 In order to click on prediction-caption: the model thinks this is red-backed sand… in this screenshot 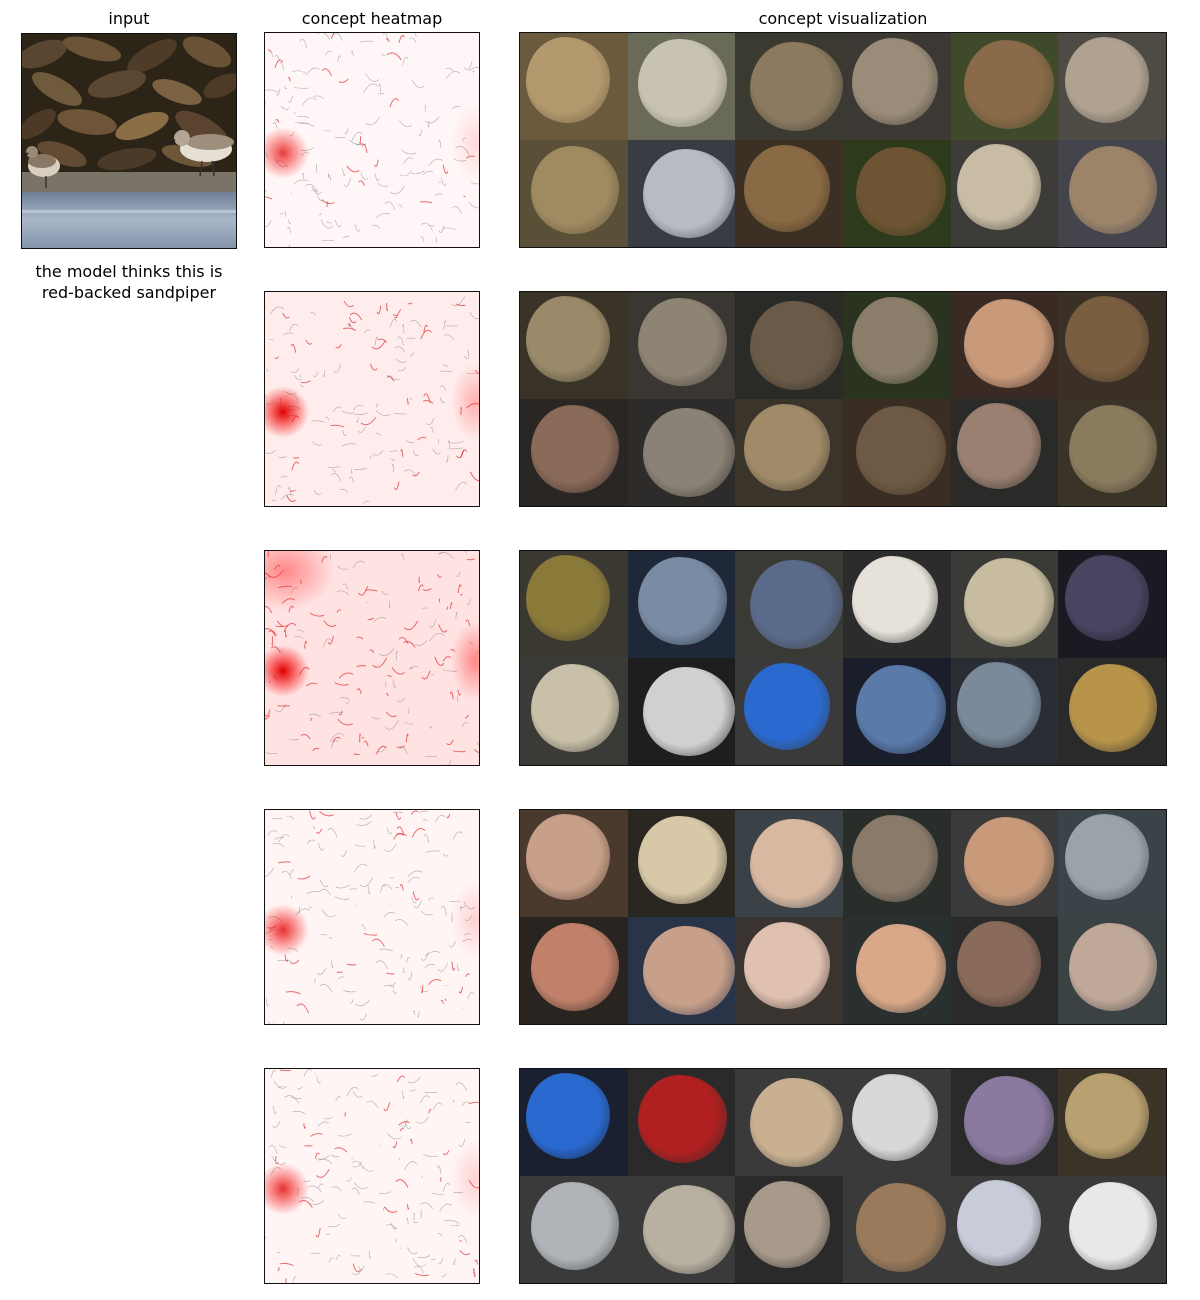, I will do `click(129, 282)`.